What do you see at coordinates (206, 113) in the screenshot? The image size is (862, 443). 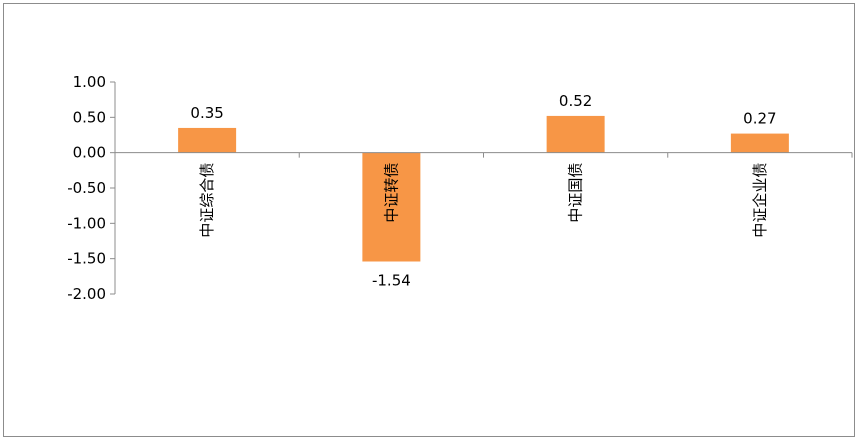 I see `data-label: 0.35` at bounding box center [206, 113].